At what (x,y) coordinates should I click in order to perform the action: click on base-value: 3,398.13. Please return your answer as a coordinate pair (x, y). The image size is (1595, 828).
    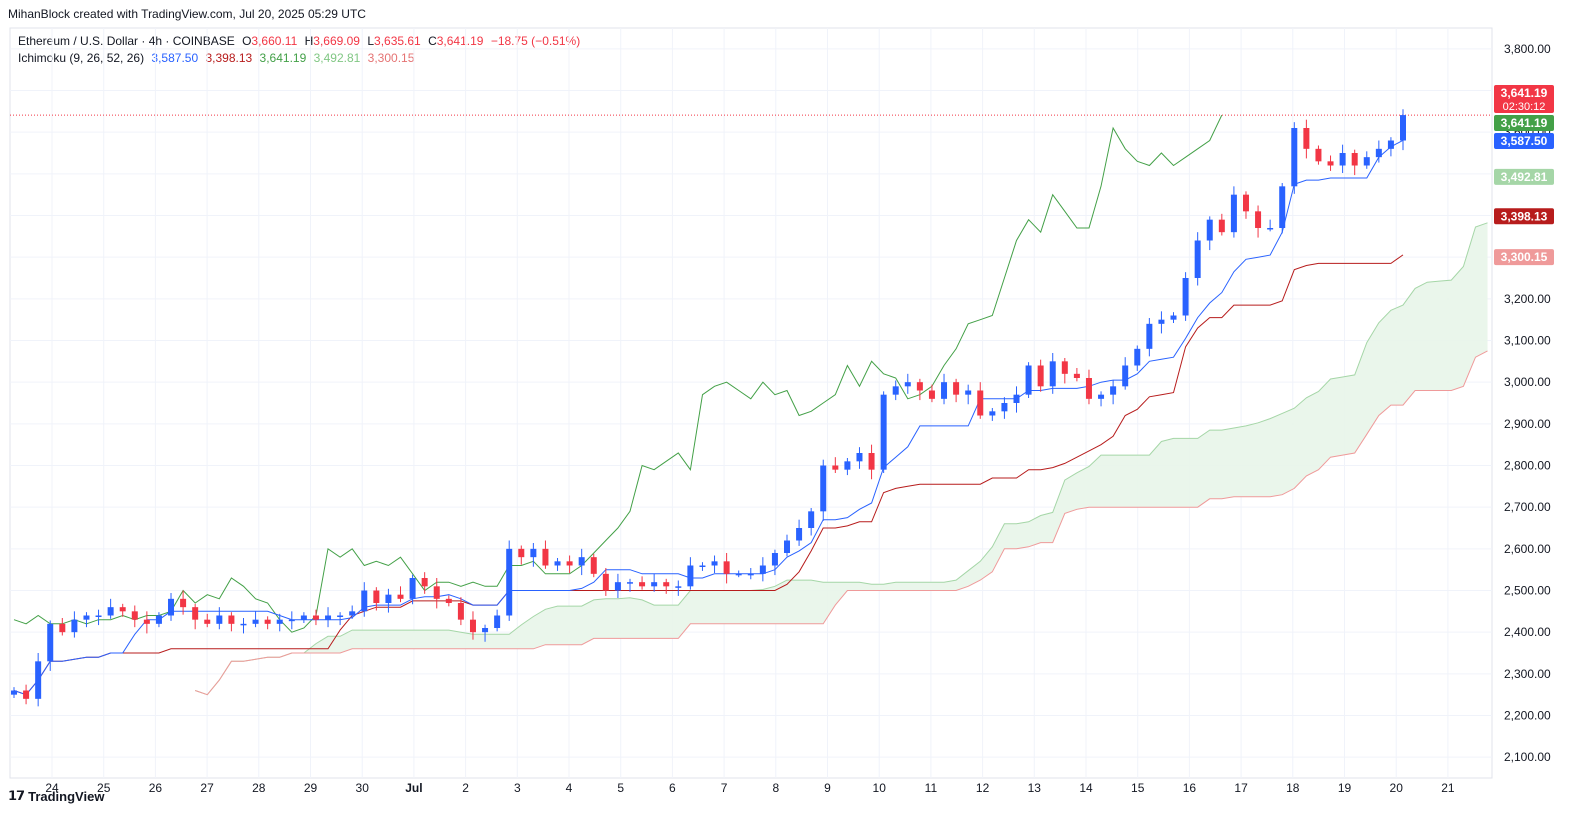
    Looking at the image, I should click on (229, 58).